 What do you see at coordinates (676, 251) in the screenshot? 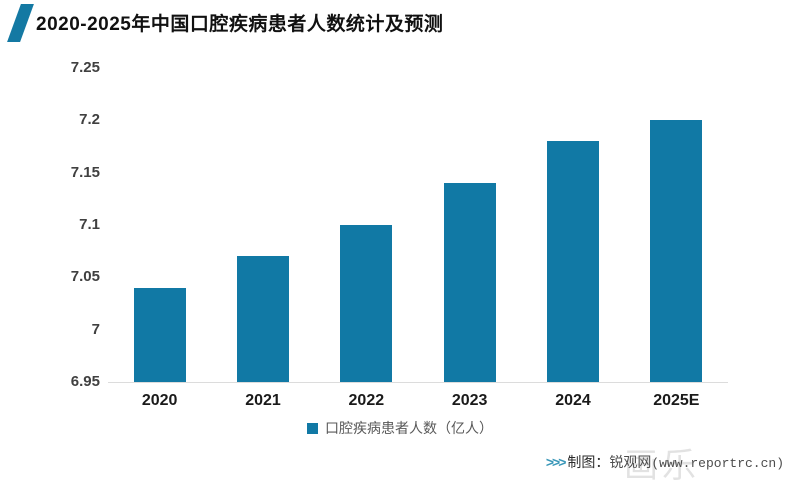
I see `bar-2025E` at bounding box center [676, 251].